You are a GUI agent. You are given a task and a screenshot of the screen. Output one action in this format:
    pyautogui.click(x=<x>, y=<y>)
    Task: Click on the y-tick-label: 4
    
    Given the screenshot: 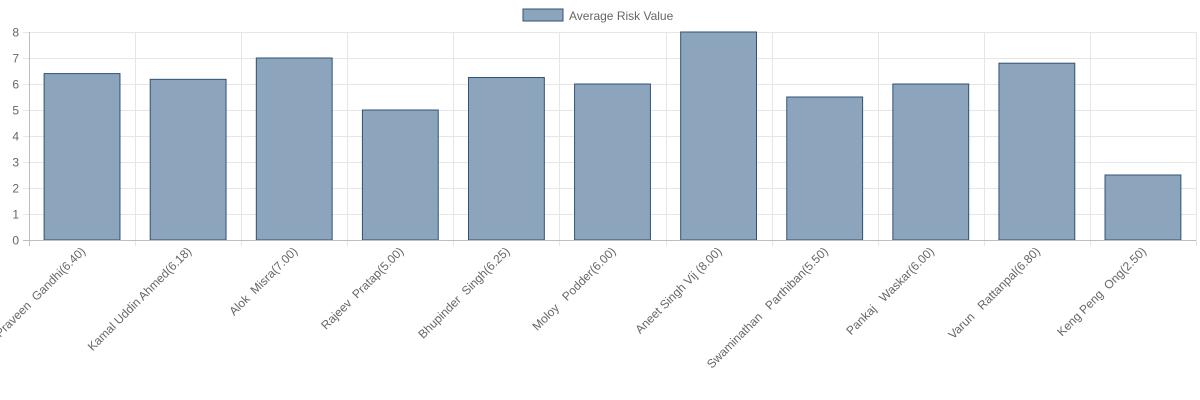 What is the action you would take?
    pyautogui.click(x=15, y=137)
    